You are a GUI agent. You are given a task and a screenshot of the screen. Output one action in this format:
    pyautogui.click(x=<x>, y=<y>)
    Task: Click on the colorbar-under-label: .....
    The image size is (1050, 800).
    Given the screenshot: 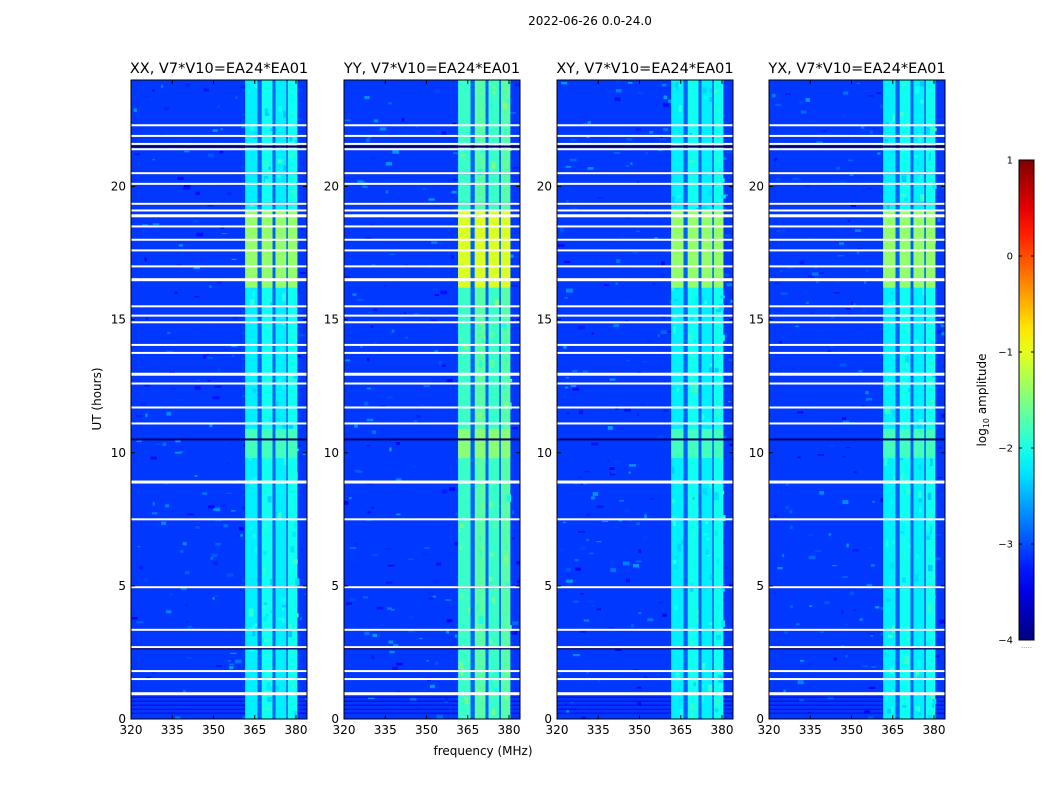 What is the action you would take?
    pyautogui.click(x=1026, y=646)
    